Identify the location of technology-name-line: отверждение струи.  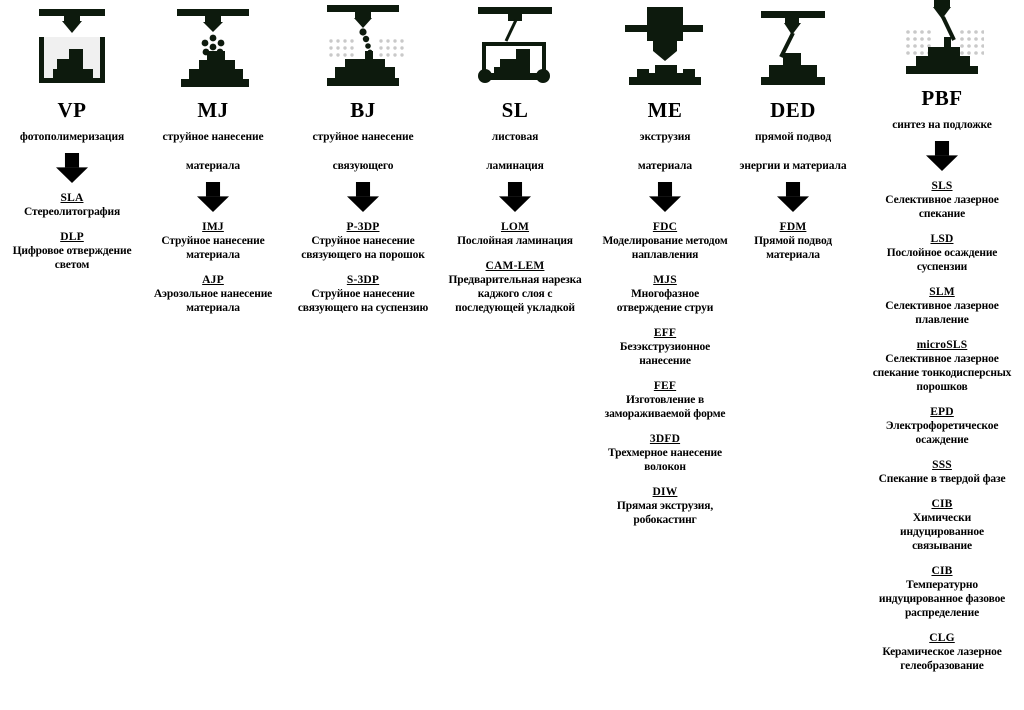
(665, 308).